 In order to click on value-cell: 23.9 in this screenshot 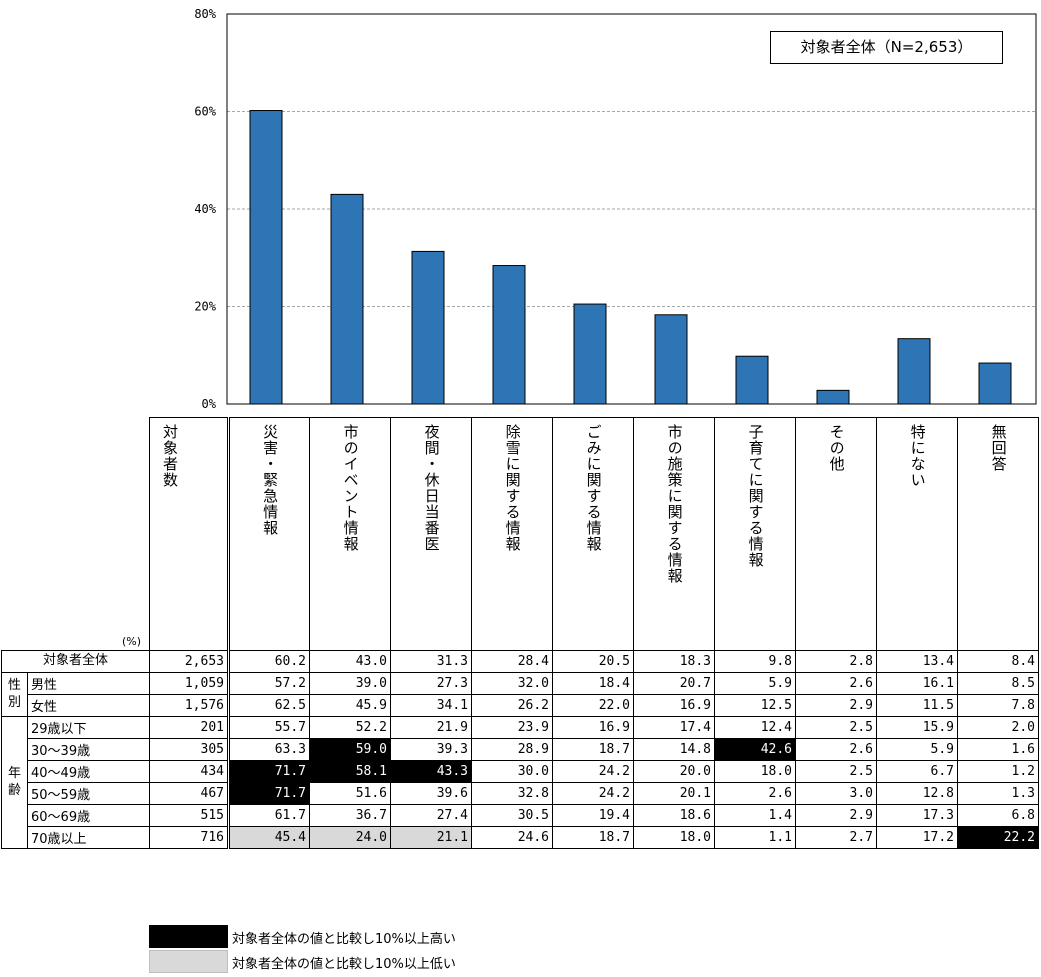, I will do `click(512, 727)`.